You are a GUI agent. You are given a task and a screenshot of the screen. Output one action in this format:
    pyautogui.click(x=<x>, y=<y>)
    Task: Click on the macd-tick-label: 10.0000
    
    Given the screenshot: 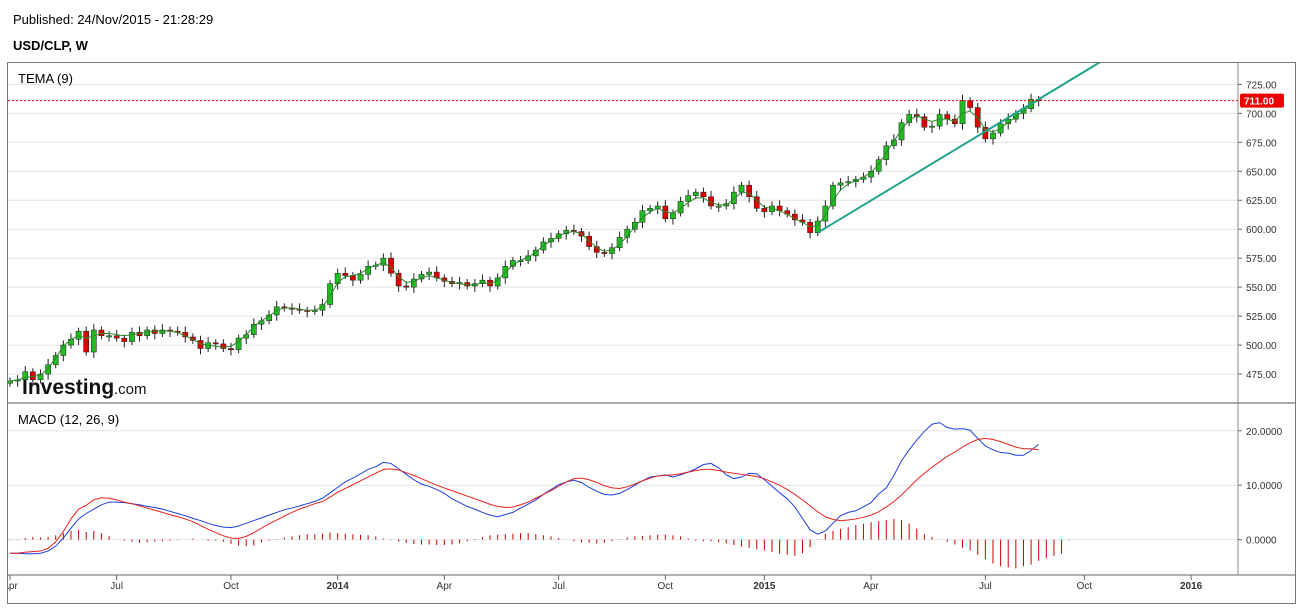 What is the action you would take?
    pyautogui.click(x=1264, y=486)
    